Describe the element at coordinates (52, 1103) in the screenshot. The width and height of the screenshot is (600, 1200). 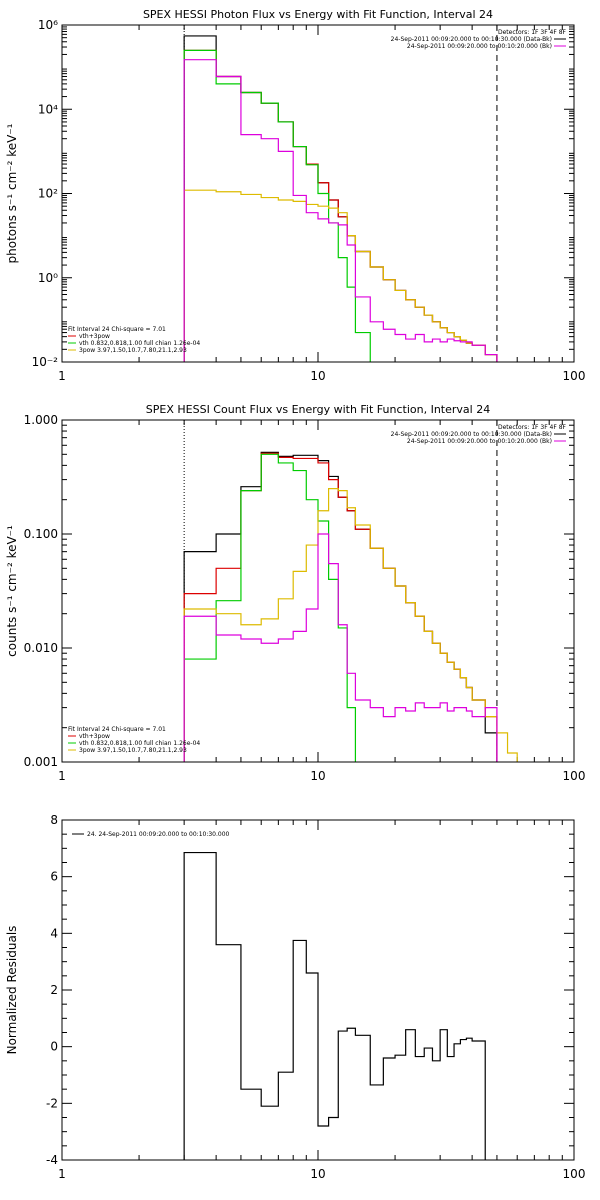
I see `y-tick-label: -2` at that location.